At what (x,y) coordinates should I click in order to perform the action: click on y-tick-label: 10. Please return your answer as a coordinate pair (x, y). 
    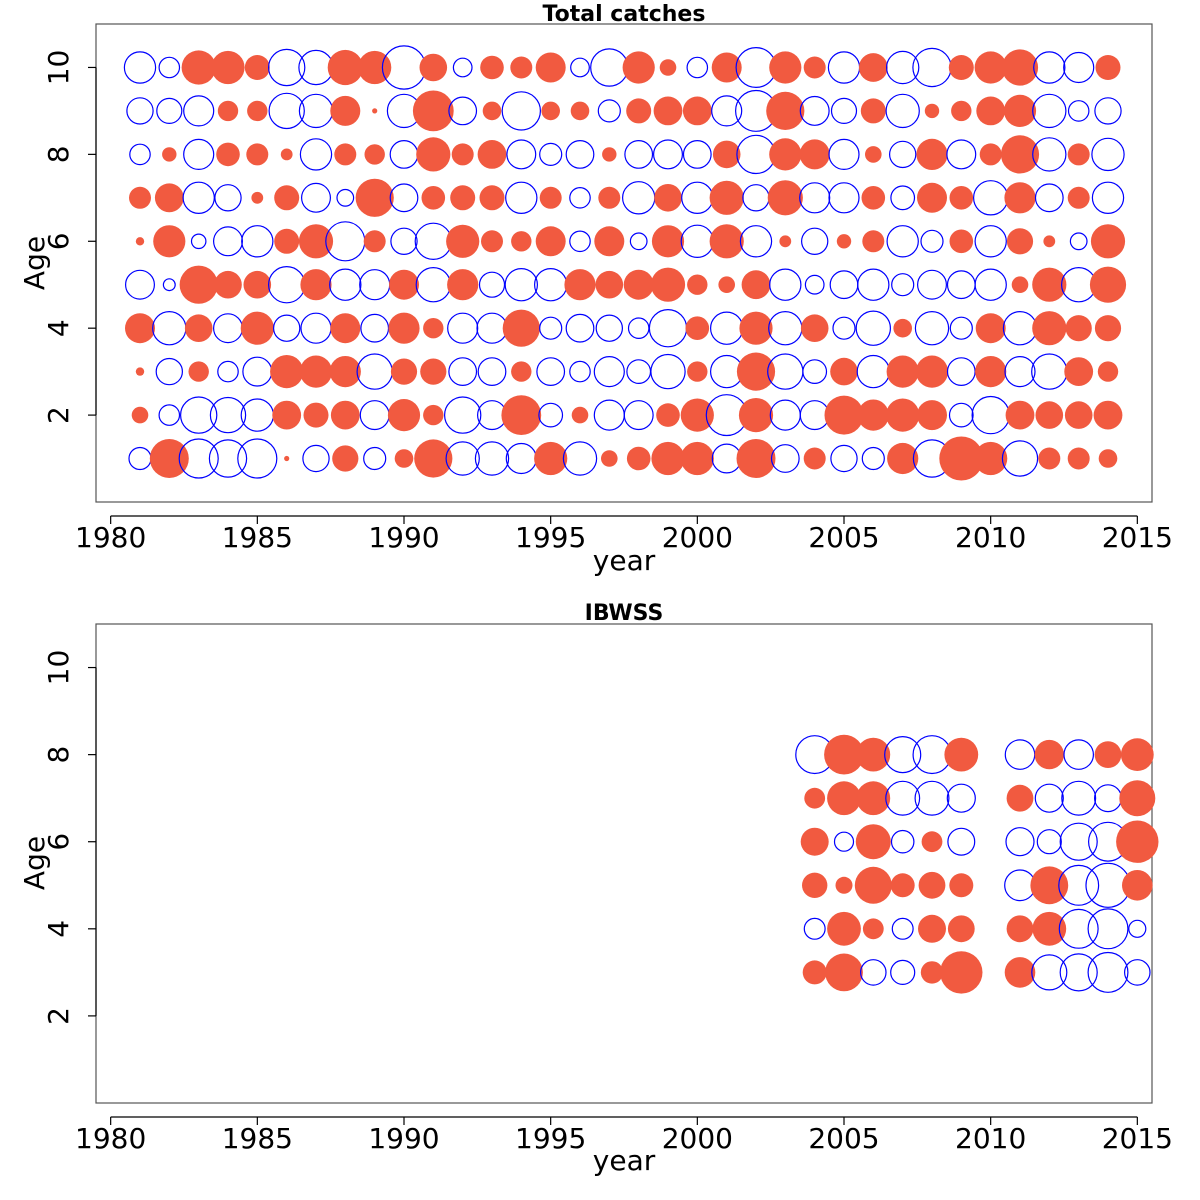
    Looking at the image, I should click on (58, 668).